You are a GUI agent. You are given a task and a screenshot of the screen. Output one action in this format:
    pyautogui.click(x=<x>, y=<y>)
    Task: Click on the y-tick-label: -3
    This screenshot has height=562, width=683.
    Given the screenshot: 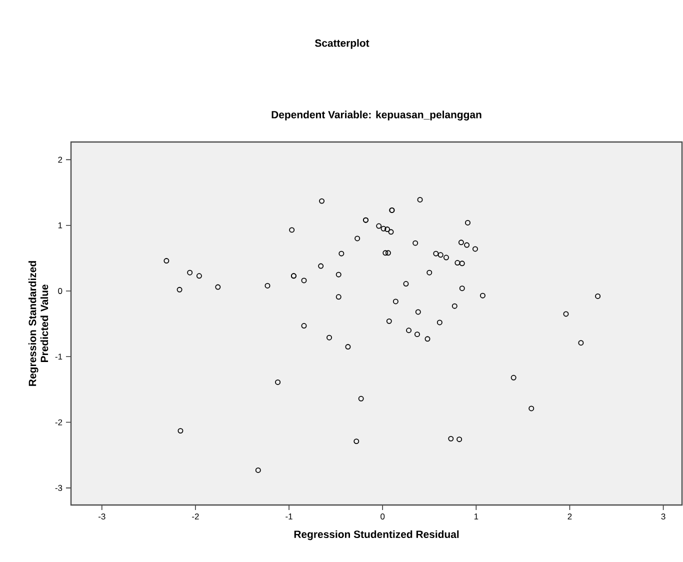 What is the action you would take?
    pyautogui.click(x=58, y=487)
    